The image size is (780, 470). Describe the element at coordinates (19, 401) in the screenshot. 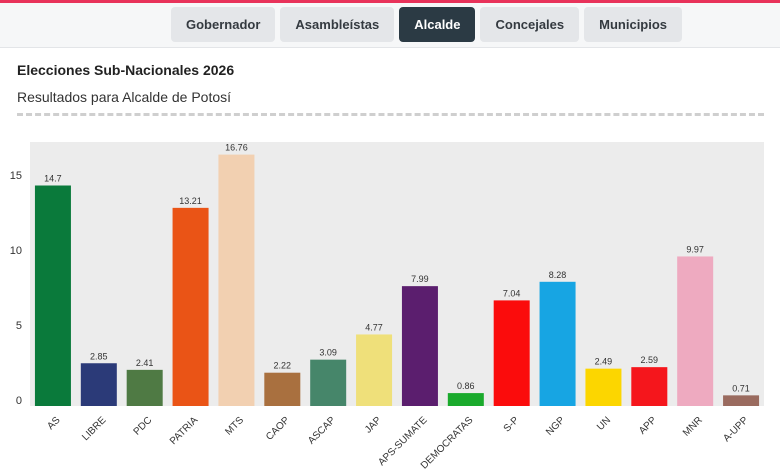

I see `y-tick-label: 0` at that location.